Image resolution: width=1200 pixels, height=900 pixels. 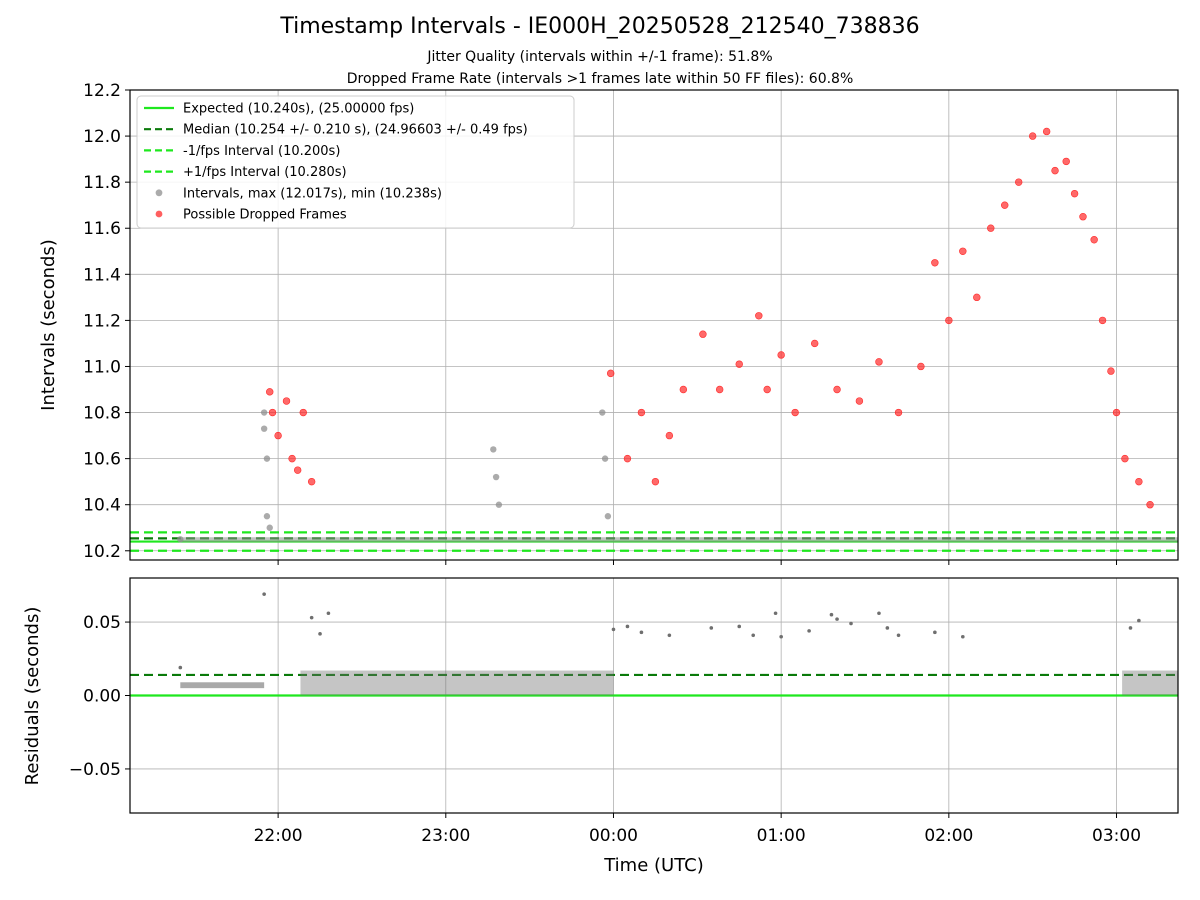 I want to click on x-tick-label: 01:00, so click(x=781, y=836).